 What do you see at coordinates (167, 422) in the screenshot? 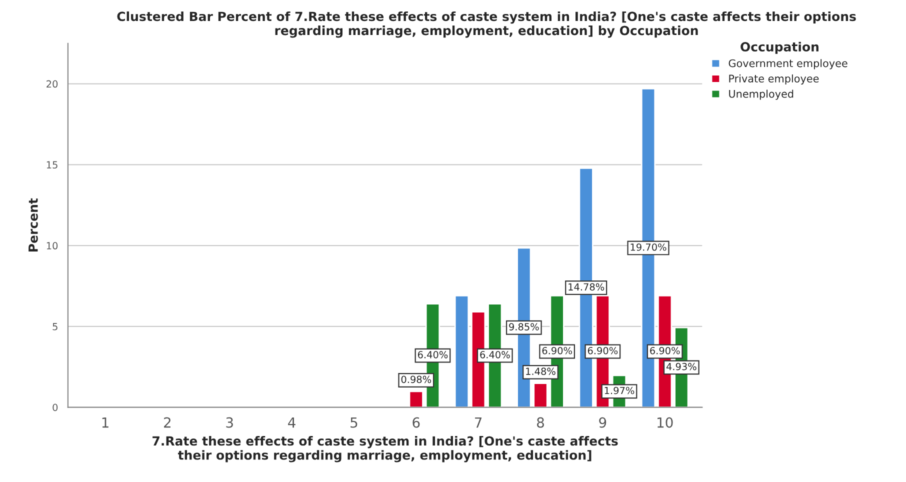
I see `x-tick-label: 2` at bounding box center [167, 422].